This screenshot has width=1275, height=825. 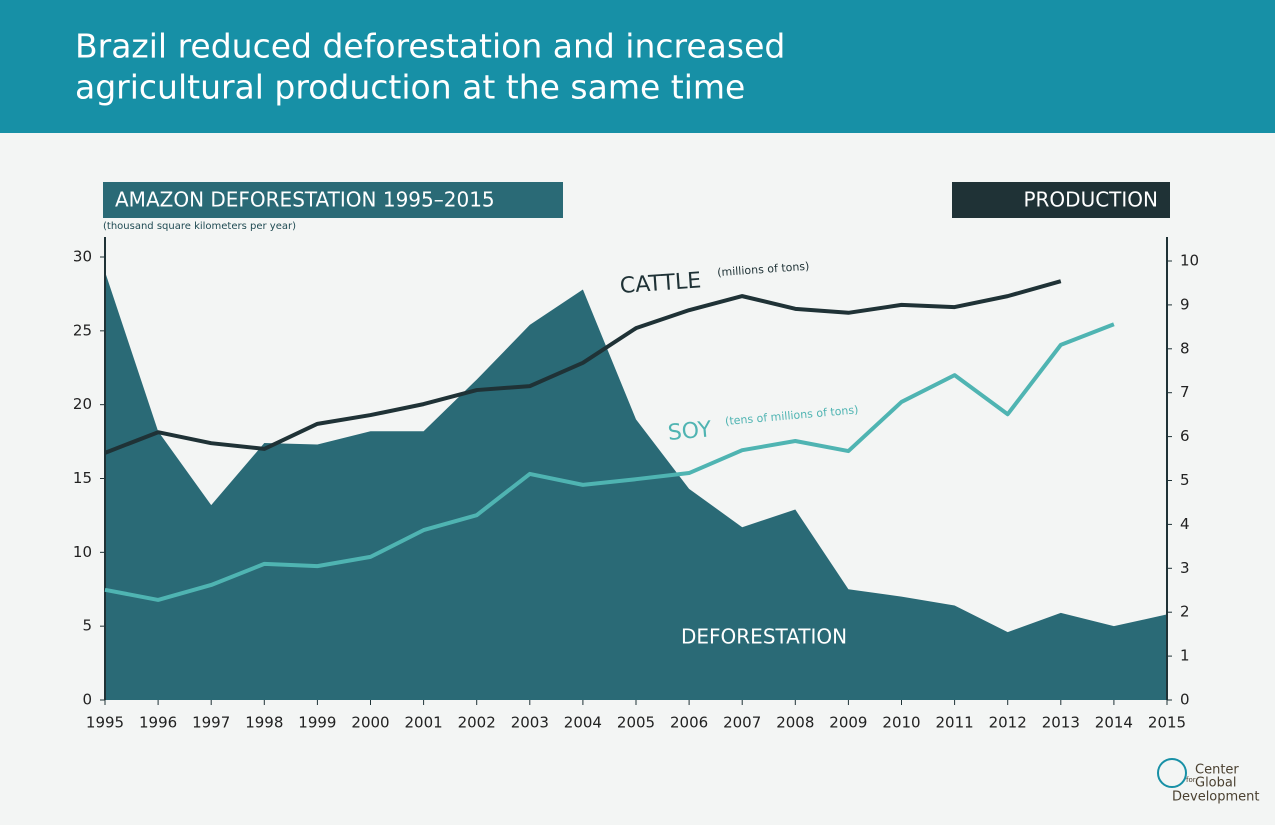 I want to click on logo: Center for Global Development, so click(x=1208, y=781).